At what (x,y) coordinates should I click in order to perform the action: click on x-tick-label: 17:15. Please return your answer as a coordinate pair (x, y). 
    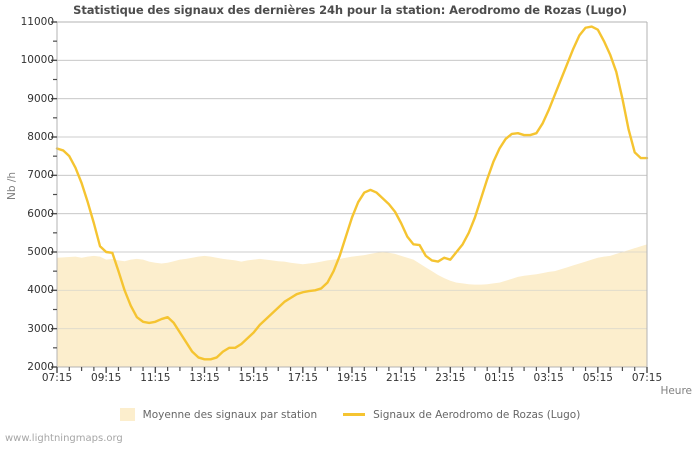
    Looking at the image, I should click on (302, 378).